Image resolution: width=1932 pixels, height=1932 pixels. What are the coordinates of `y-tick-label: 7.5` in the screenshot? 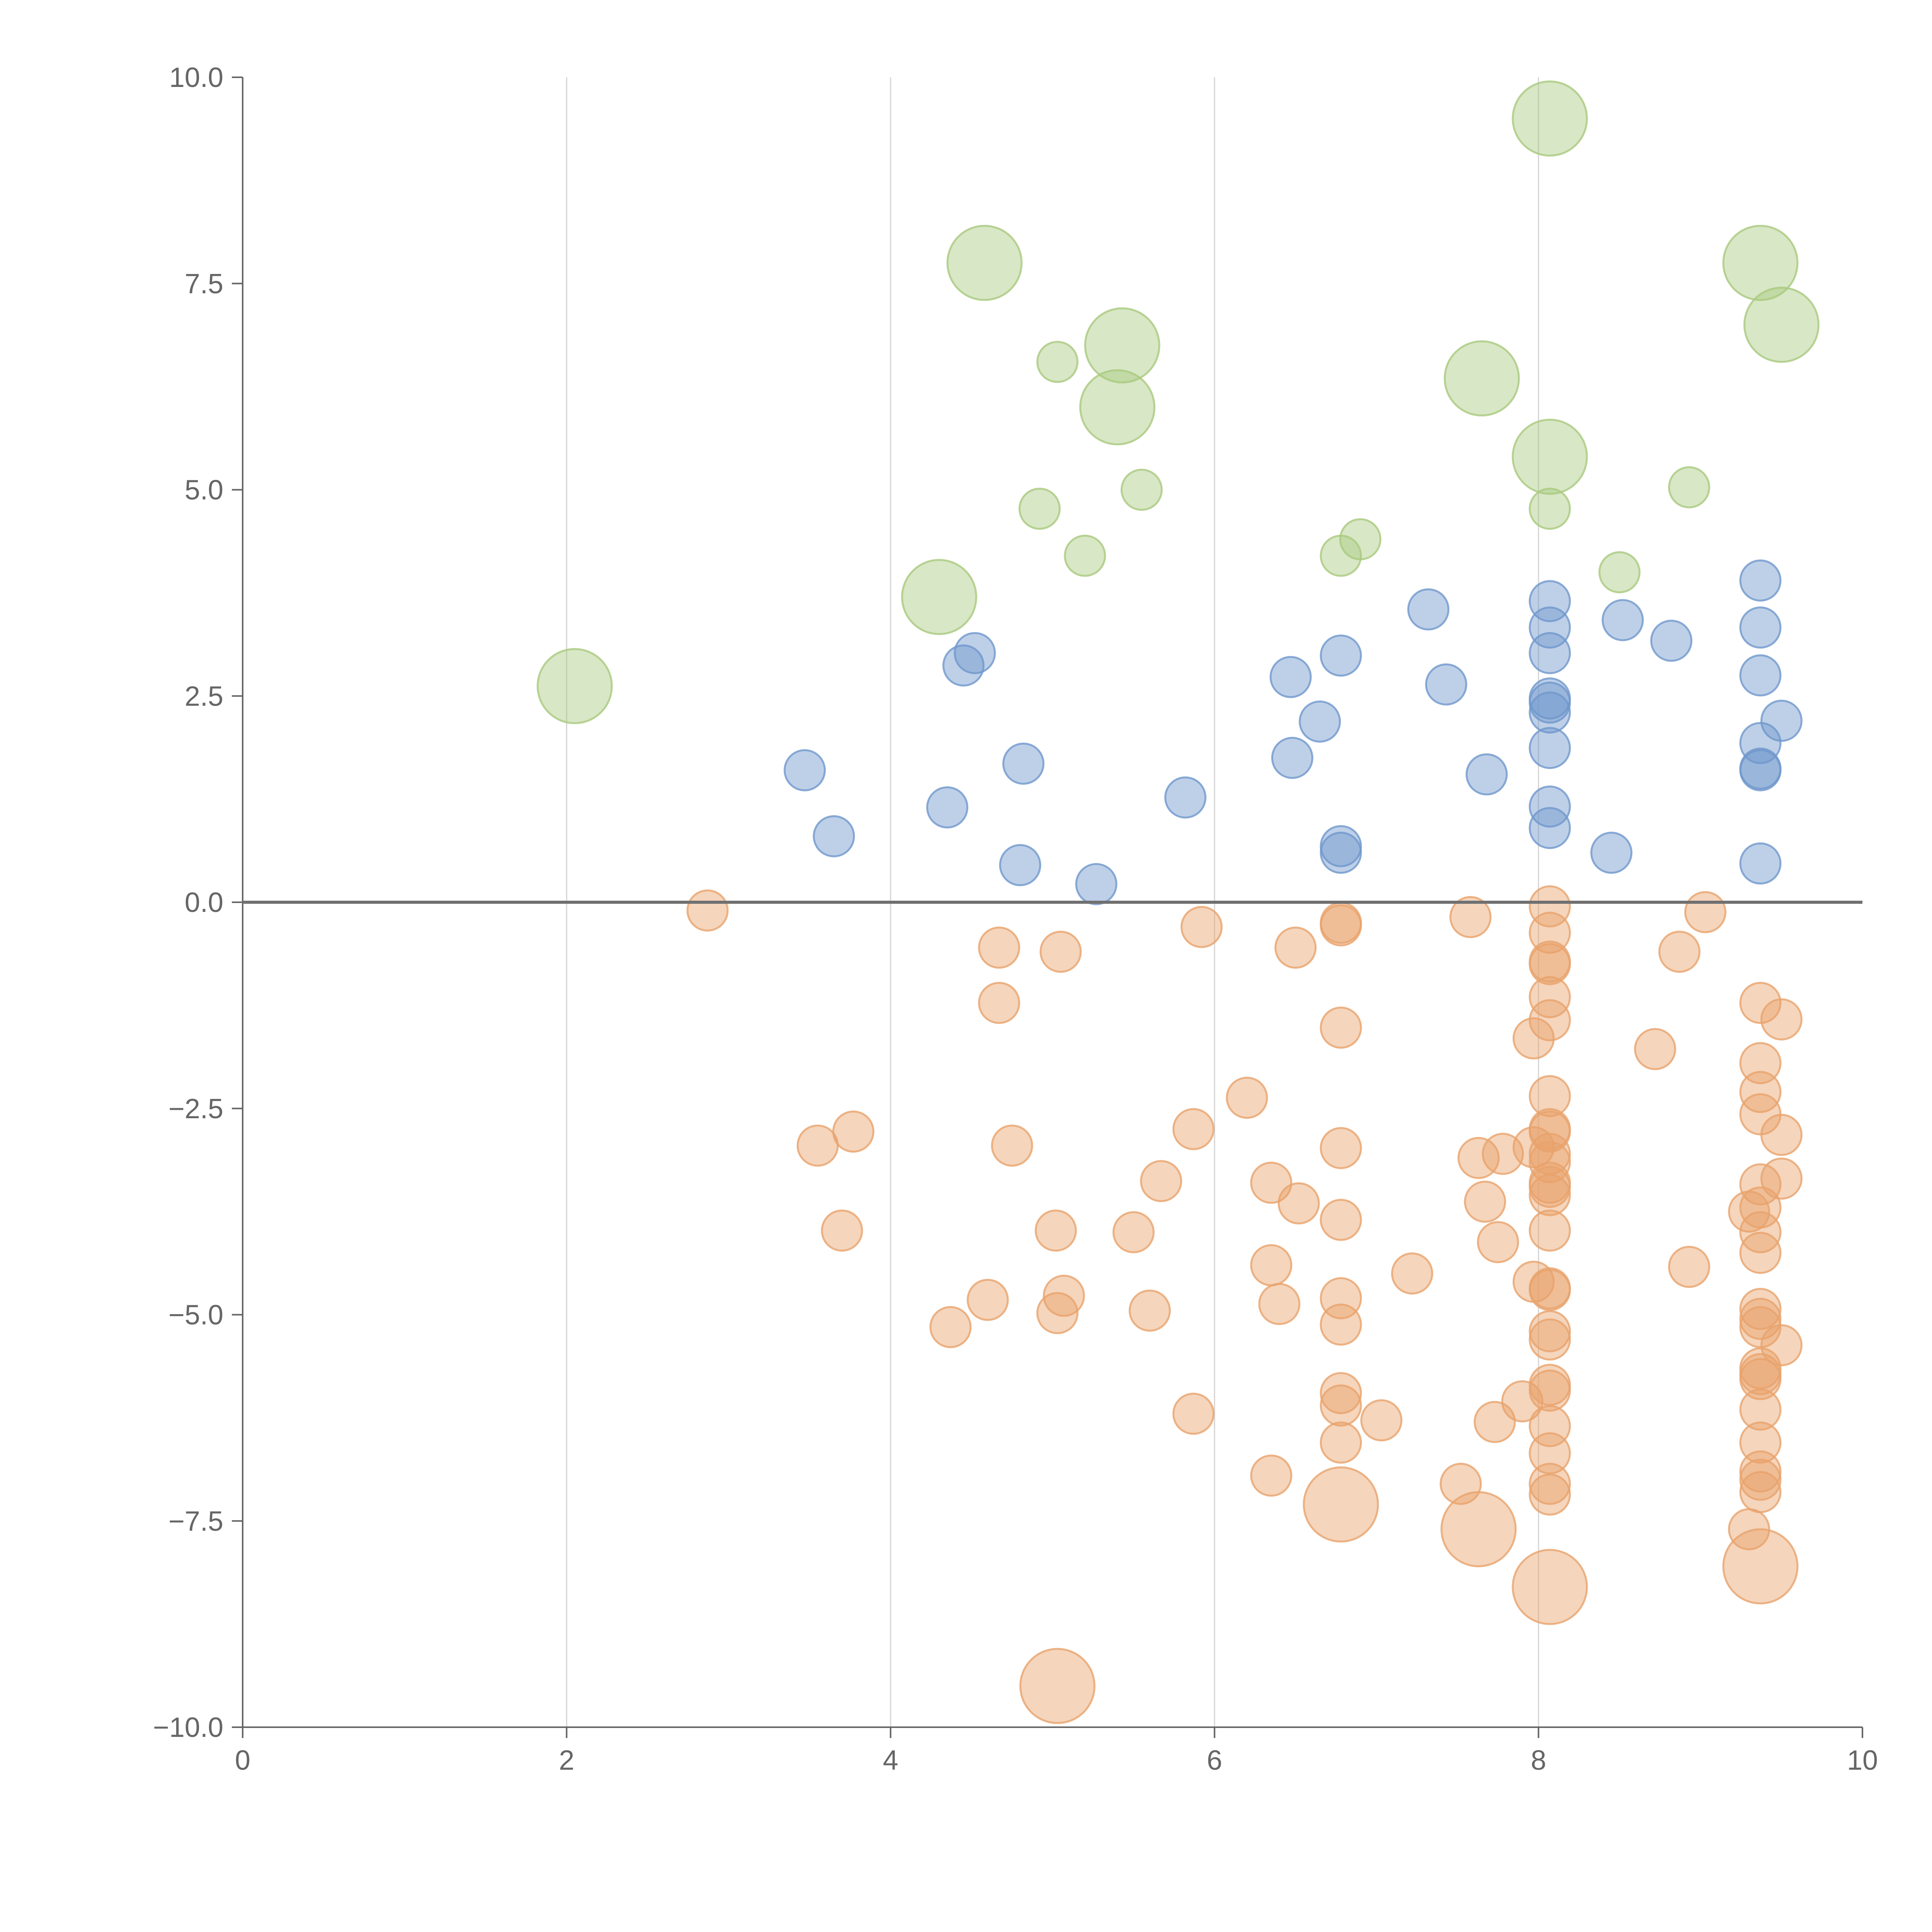 It's located at (204, 284).